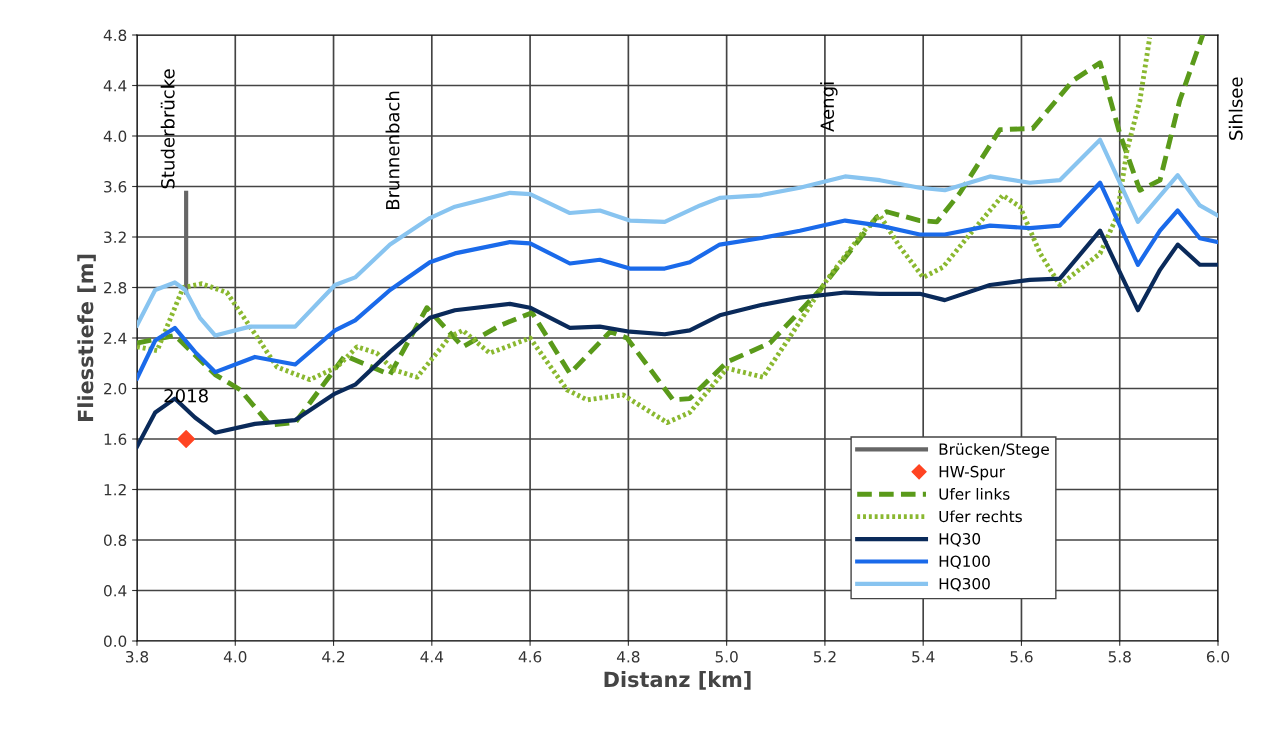  Describe the element at coordinates (964, 584) in the screenshot. I see `legend-label: HQ300` at that location.